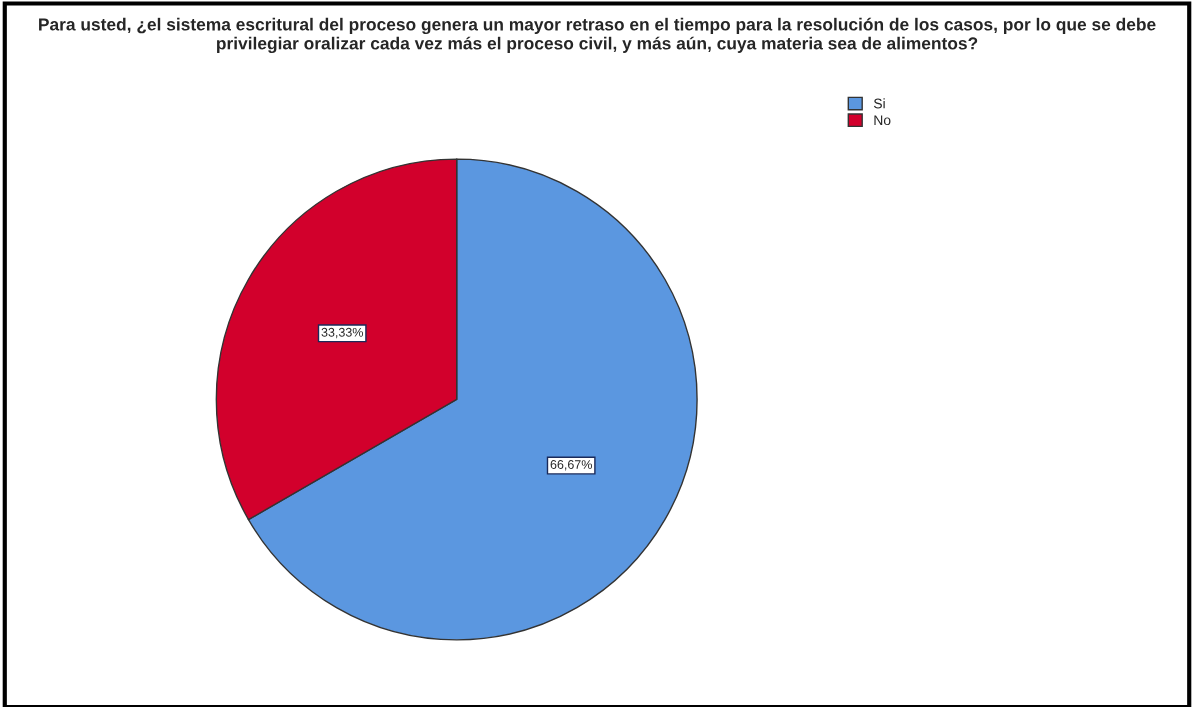 This screenshot has width=1194, height=707. I want to click on chart-title: Para usted, ¿el sistema escritural del proceso genera un mayor retraso en el tiempo para la resolución de los casos, por lo que se debe privilegiar oralizar cada vez más el proceso civil, y más aún, cuya materia sea de alimentos?, so click(597, 35).